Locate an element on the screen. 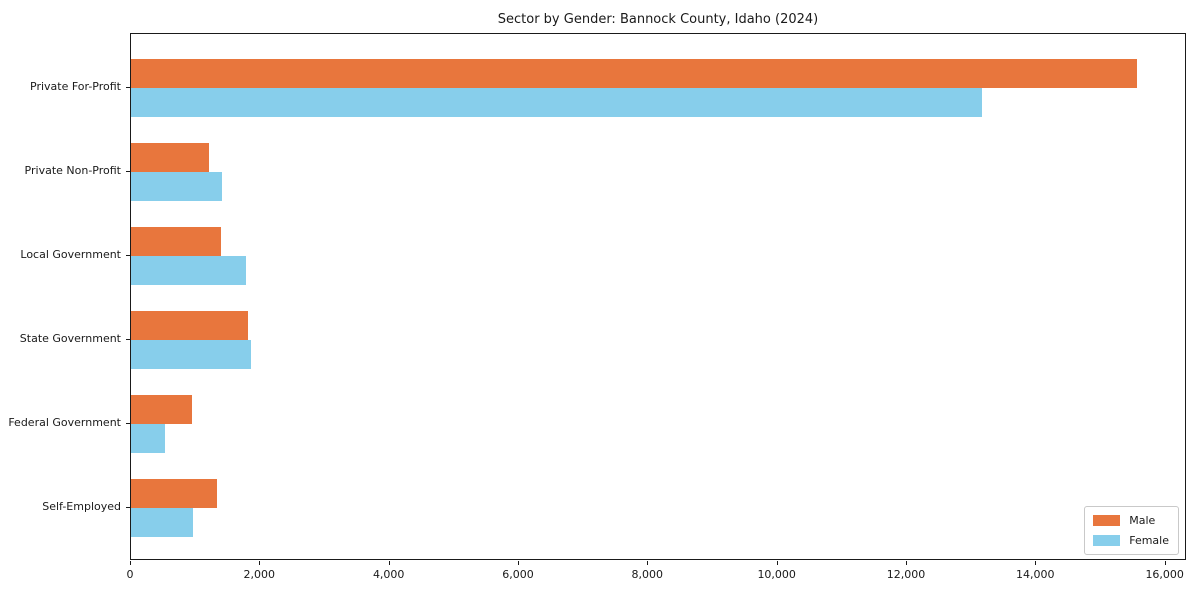 This screenshot has height=600, width=1200. legend-label-female: Female is located at coordinates (1149, 540).